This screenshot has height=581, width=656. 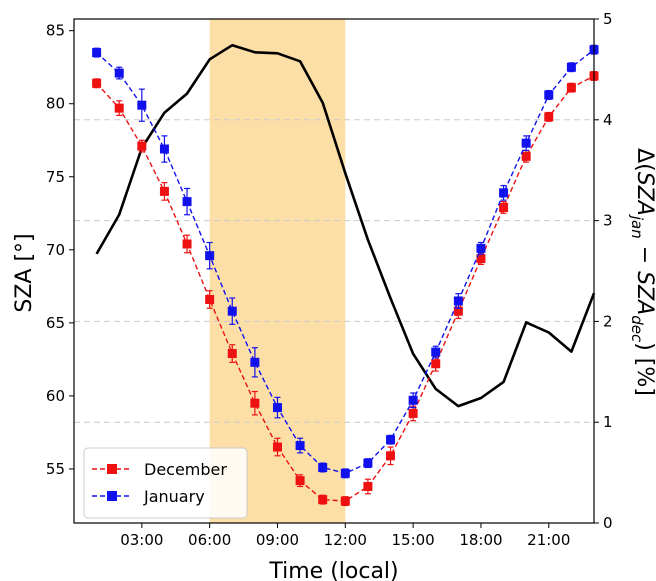 What do you see at coordinates (608, 120) in the screenshot?
I see `y-right-tick-label-4: 4` at bounding box center [608, 120].